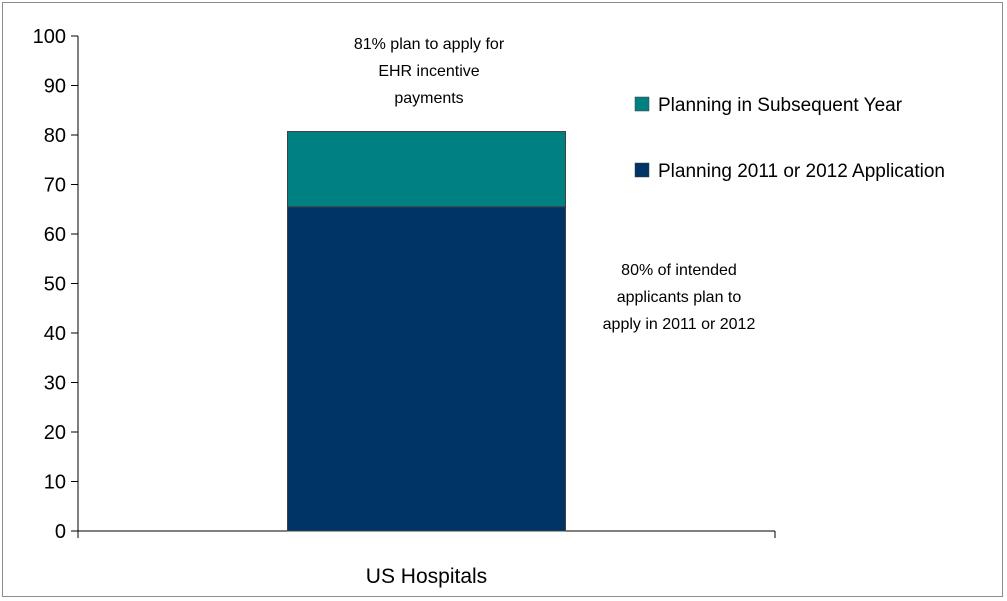 This screenshot has height=601, width=1007. What do you see at coordinates (55, 433) in the screenshot?
I see `y-tick-label: 20` at bounding box center [55, 433].